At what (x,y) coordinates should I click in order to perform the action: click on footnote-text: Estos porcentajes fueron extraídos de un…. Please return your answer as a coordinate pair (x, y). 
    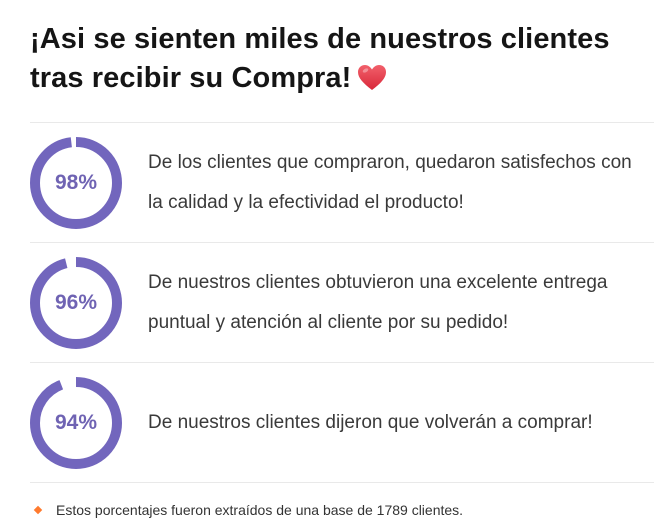
    Looking at the image, I should click on (260, 510).